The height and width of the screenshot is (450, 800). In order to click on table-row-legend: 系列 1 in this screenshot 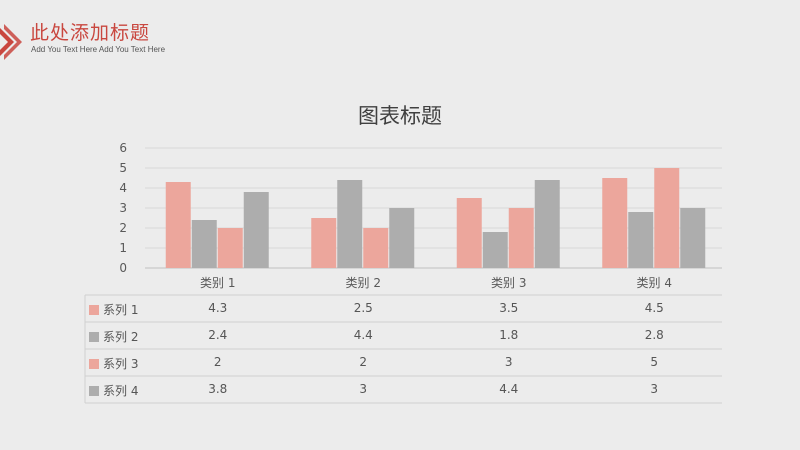, I will do `click(113, 309)`.